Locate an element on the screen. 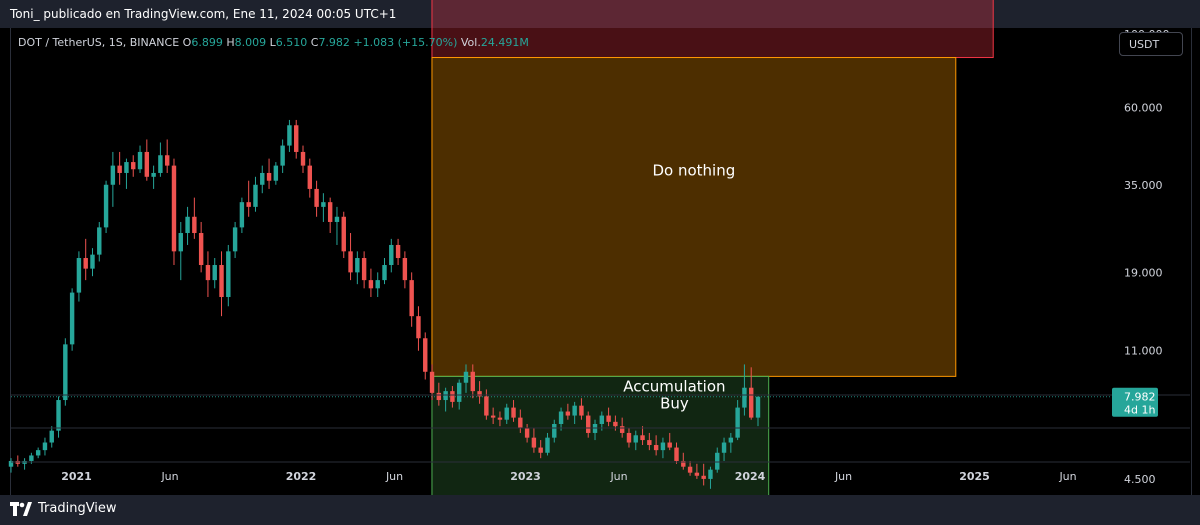 Image resolution: width=1200 pixels, height=525 pixels. high-label: H is located at coordinates (230, 42).